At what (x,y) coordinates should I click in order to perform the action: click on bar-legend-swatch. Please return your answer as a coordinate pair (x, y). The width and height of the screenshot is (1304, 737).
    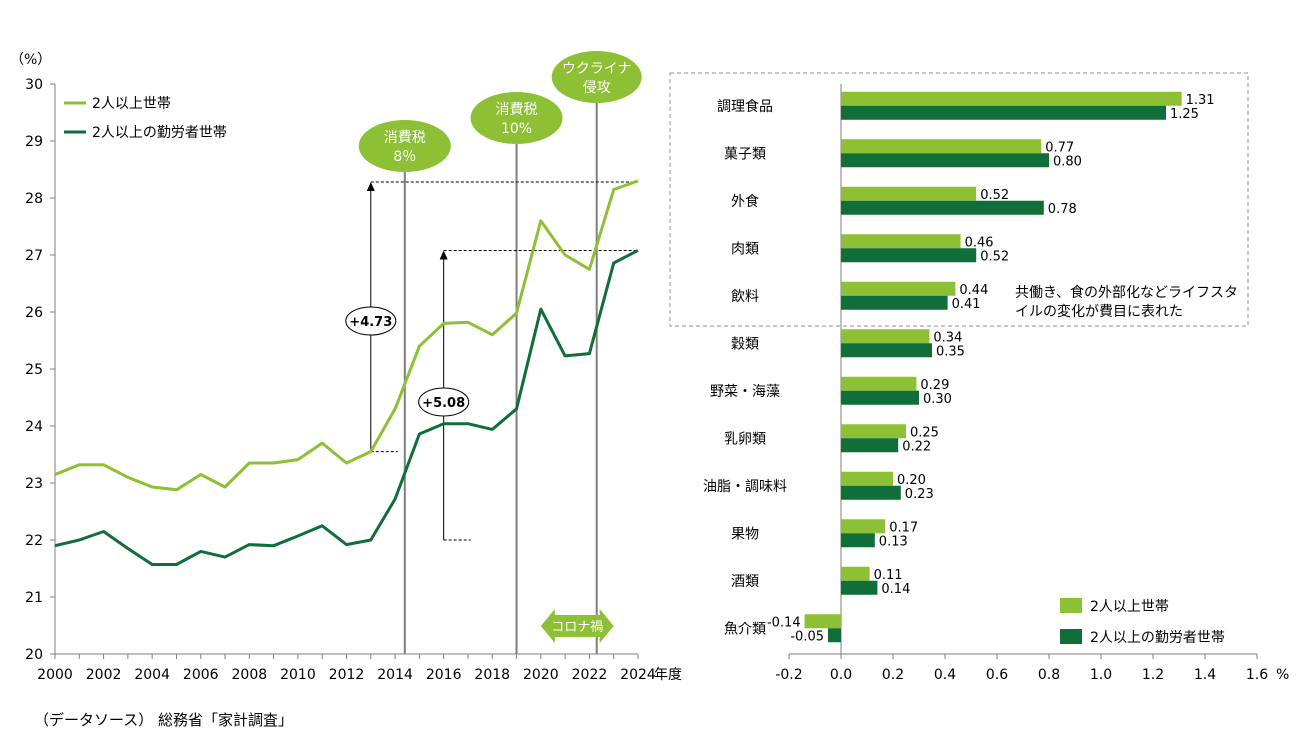
    Looking at the image, I should click on (1071, 636).